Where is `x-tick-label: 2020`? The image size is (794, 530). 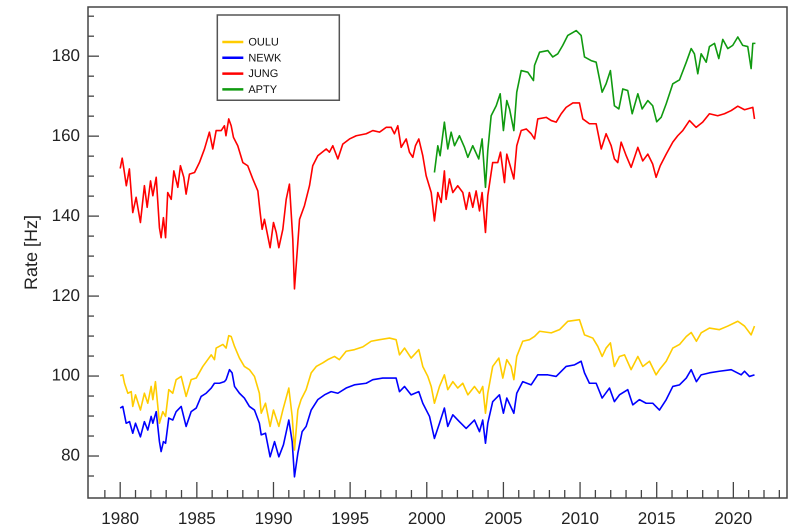 x-tick-label: 2020 is located at coordinates (733, 518).